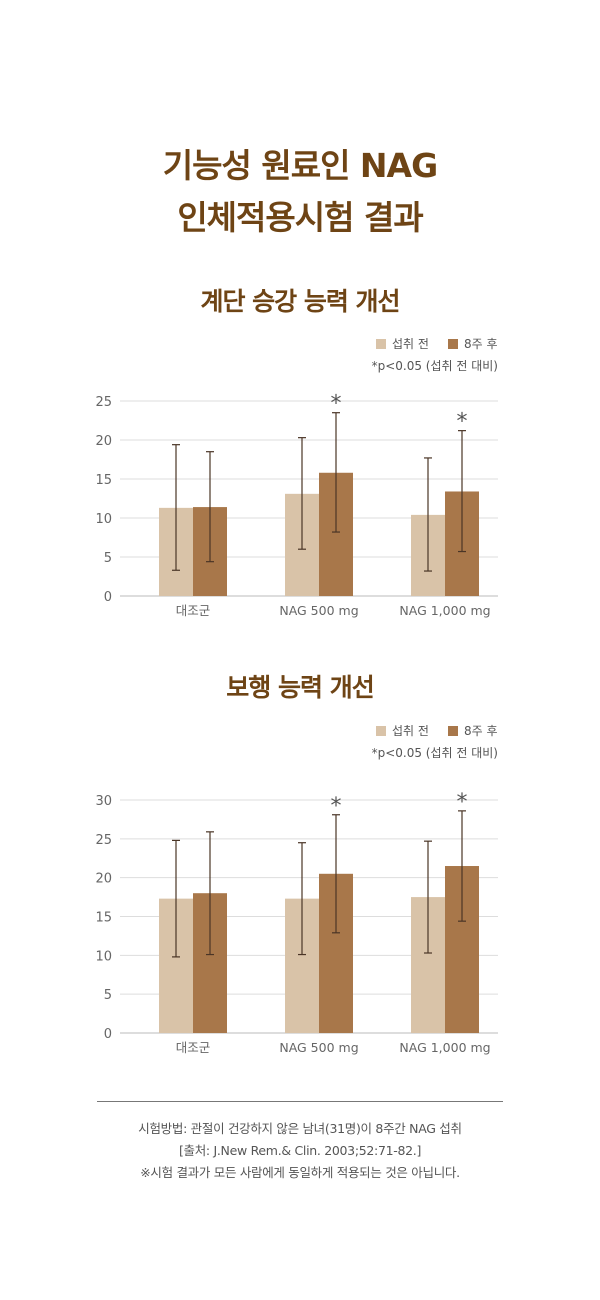 The width and height of the screenshot is (600, 1300). I want to click on title-line-1: 기능성 원료인 NAG, so click(300, 165).